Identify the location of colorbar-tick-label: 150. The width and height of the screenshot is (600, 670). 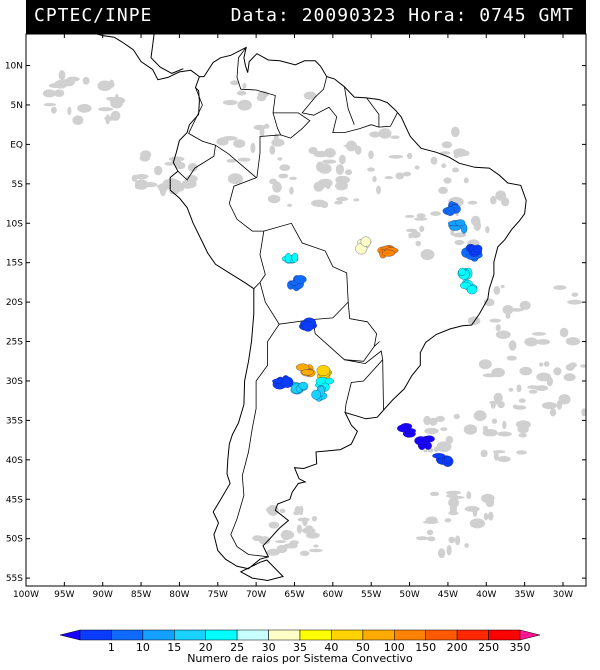
(425, 646).